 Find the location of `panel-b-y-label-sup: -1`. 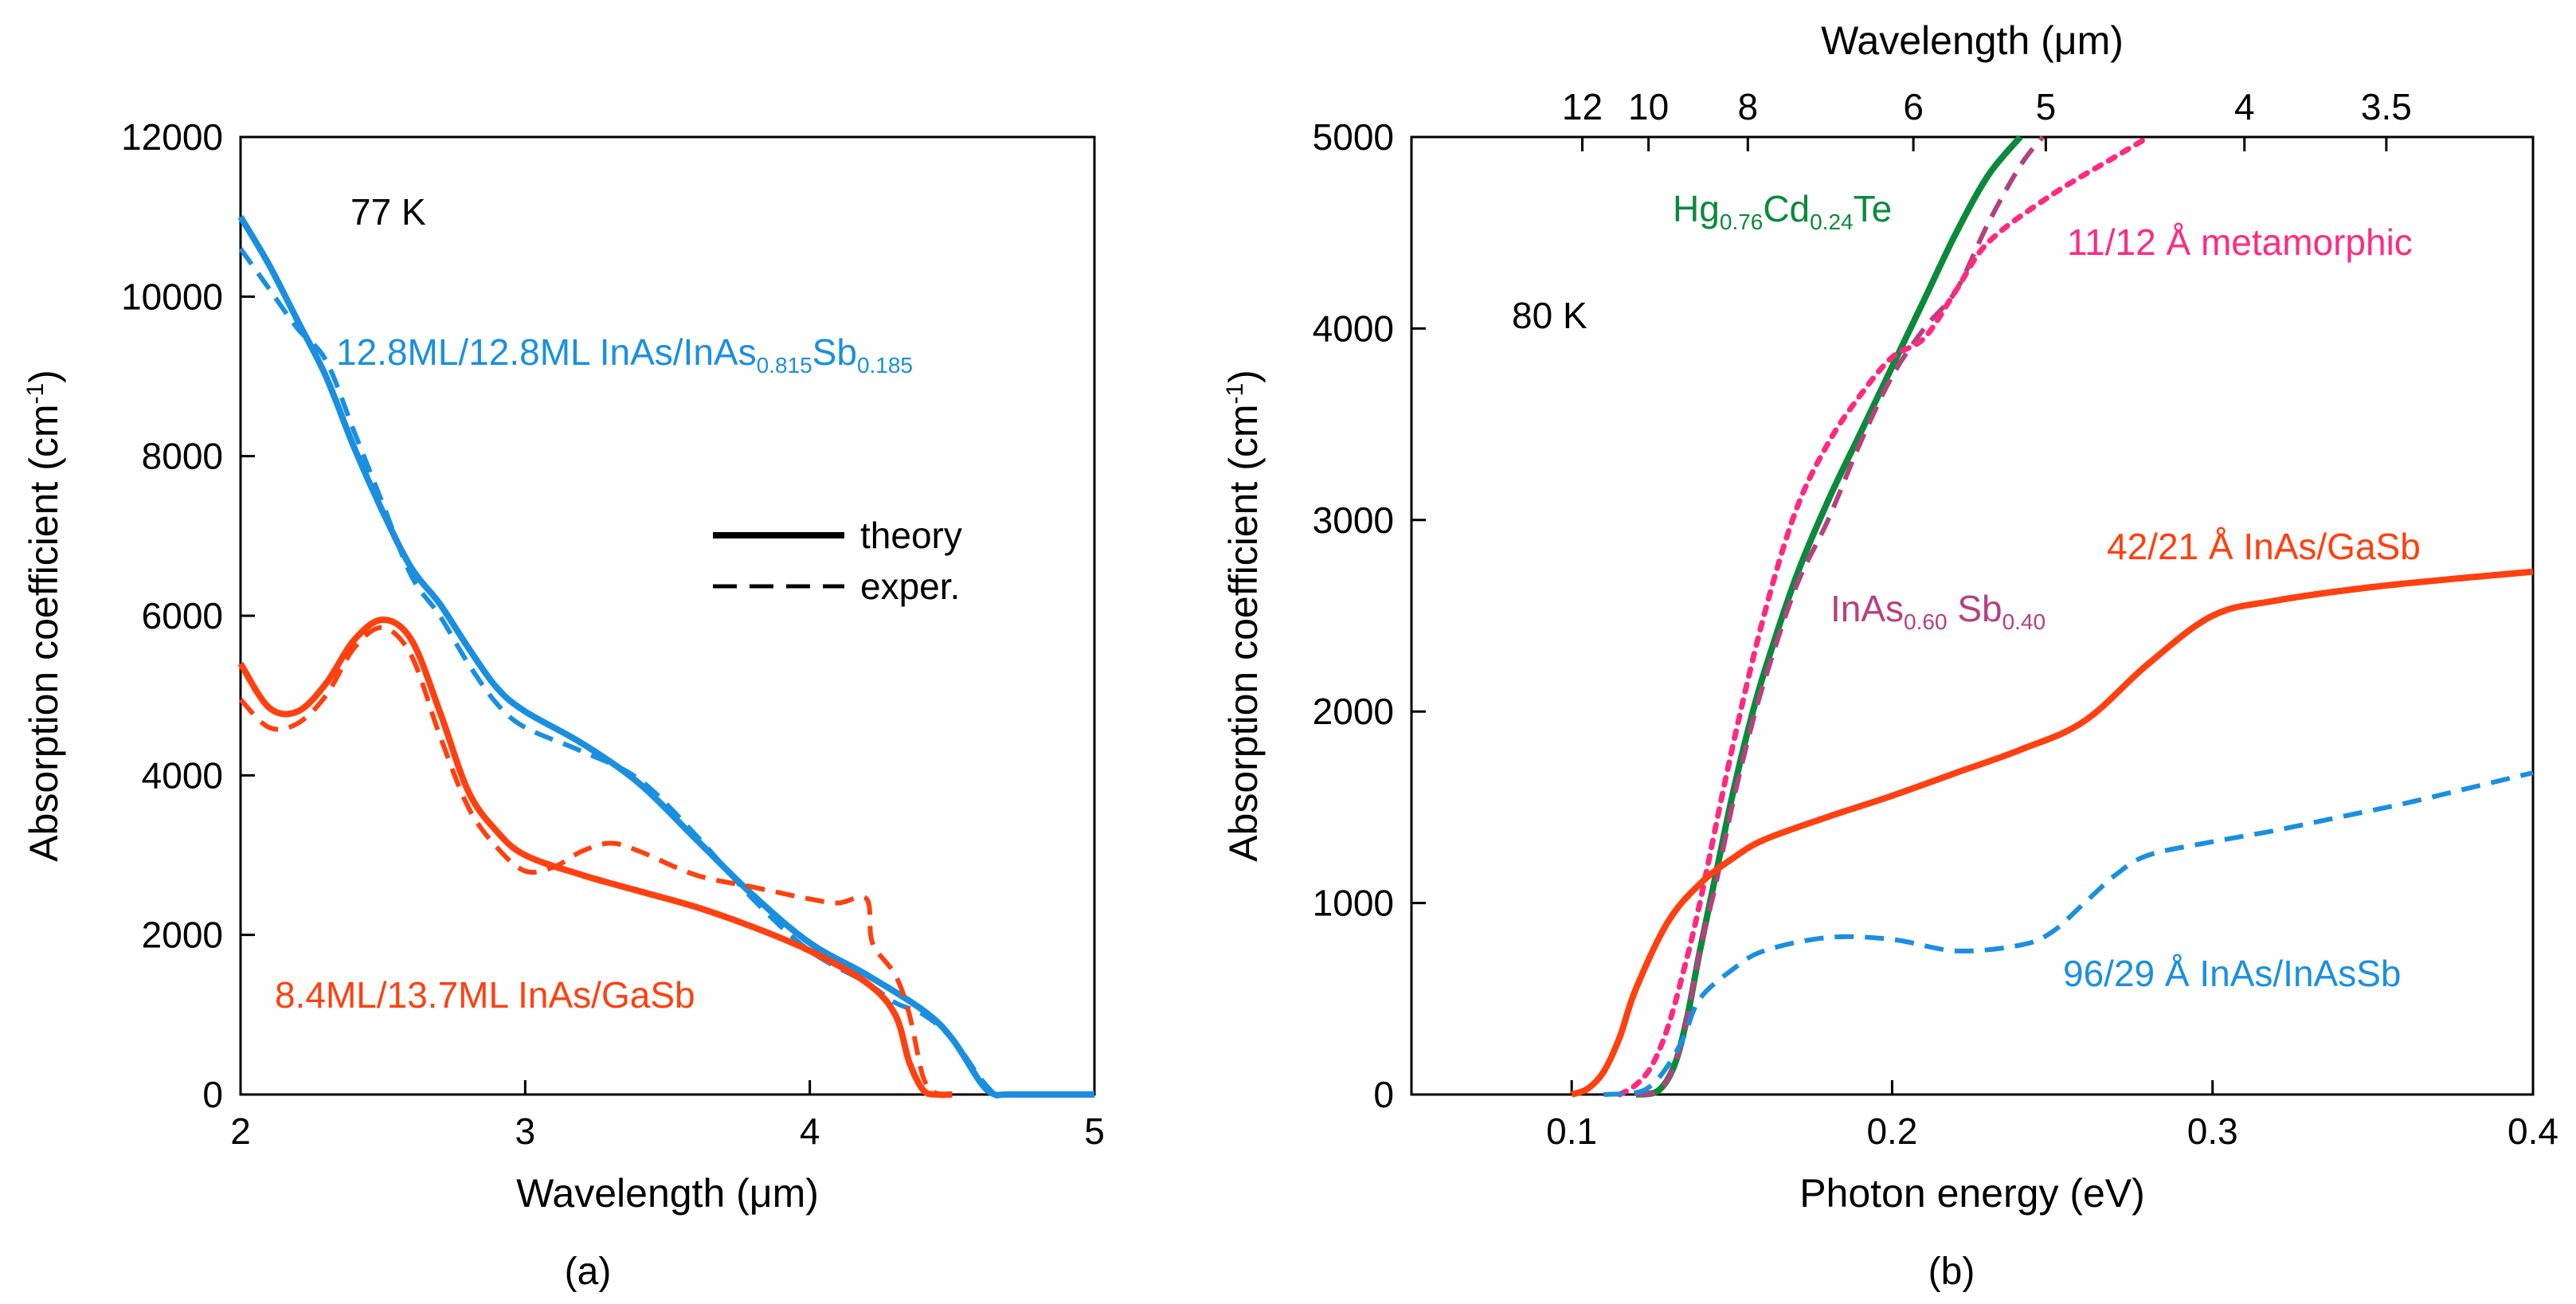

panel-b-y-label-sup: -1 is located at coordinates (1235, 394).